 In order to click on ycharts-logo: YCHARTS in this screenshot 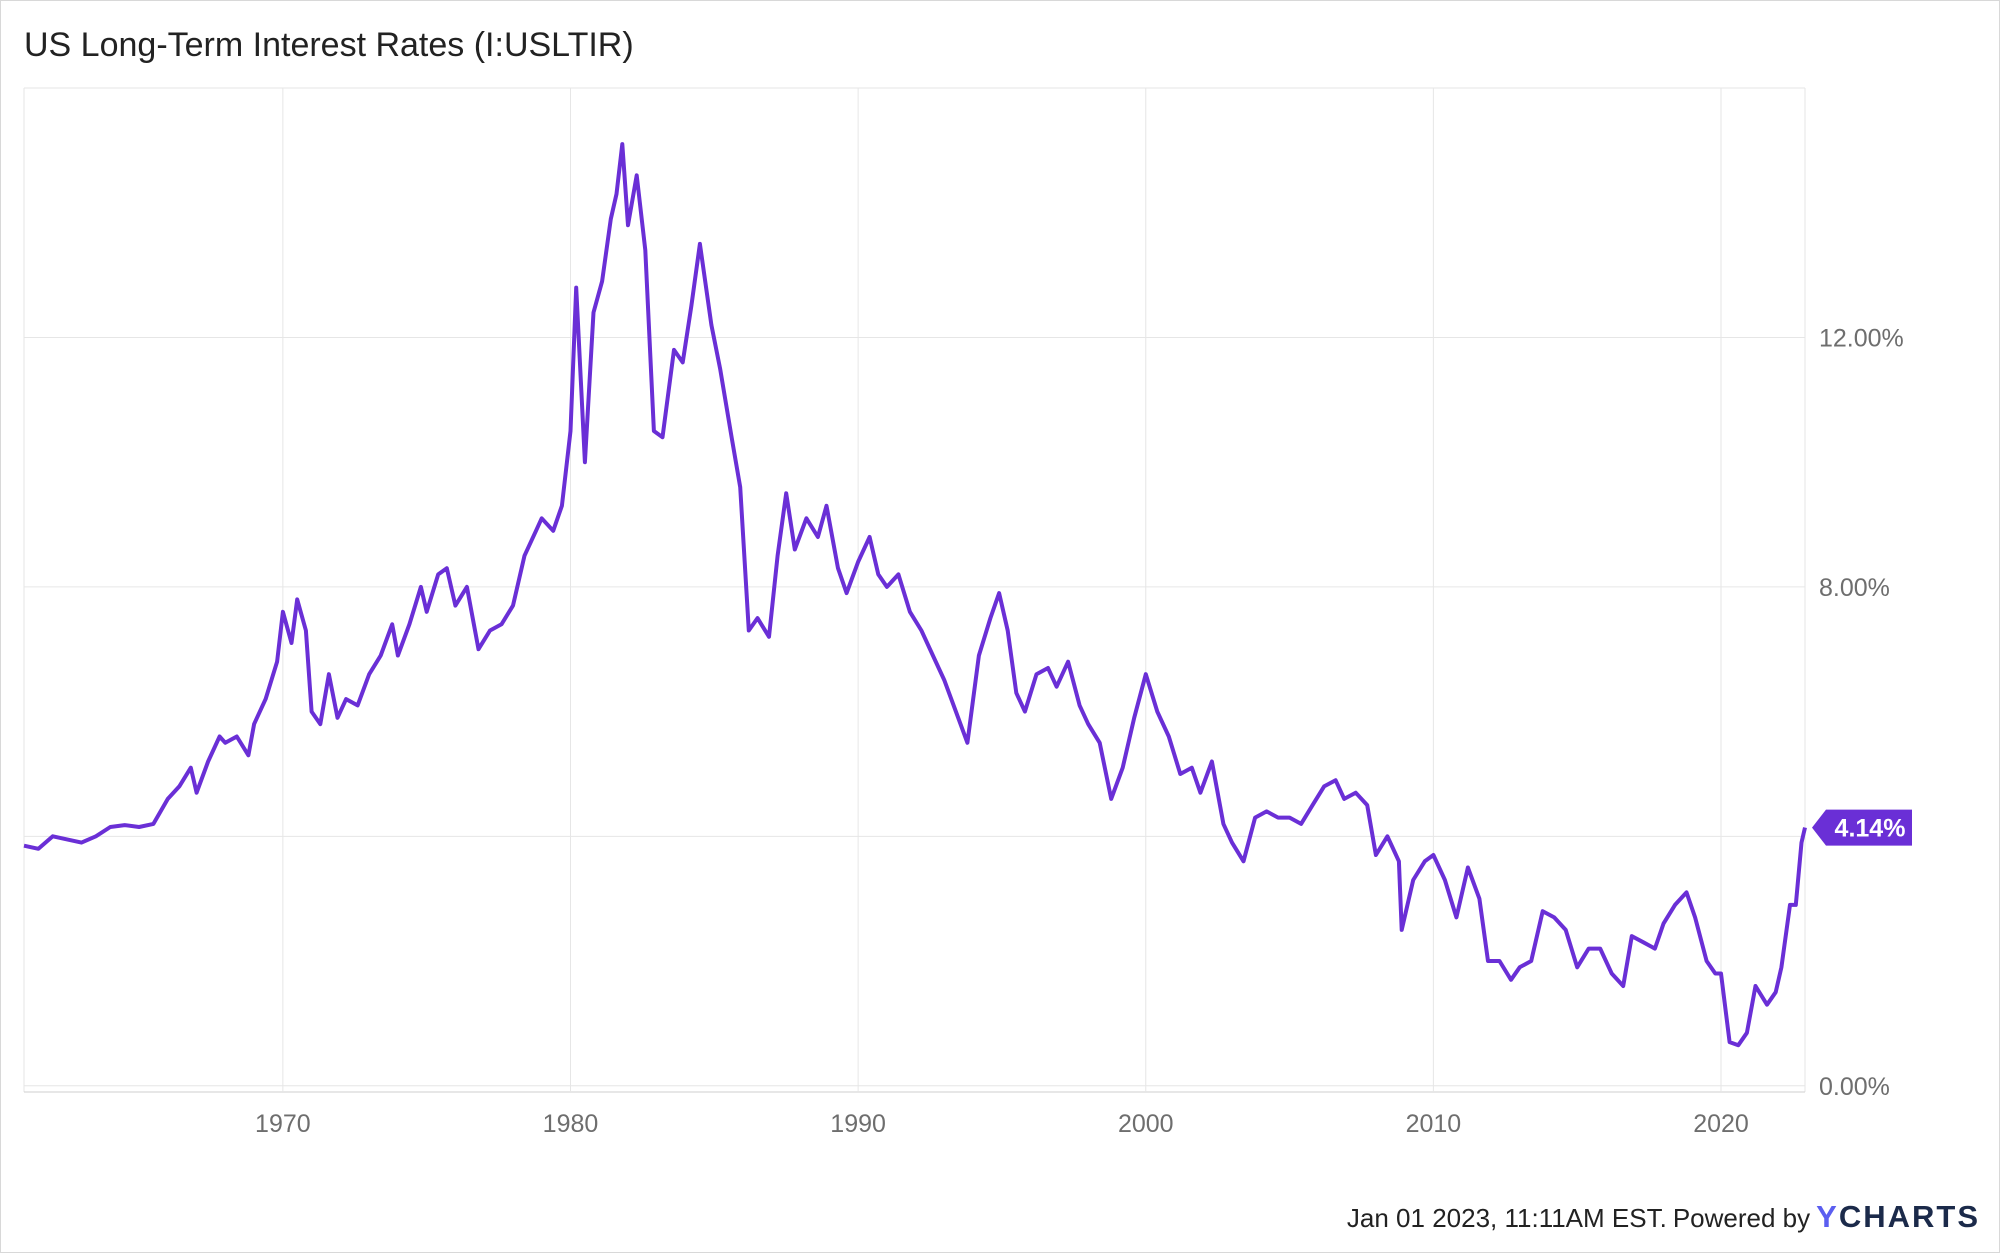, I will do `click(1898, 1216)`.